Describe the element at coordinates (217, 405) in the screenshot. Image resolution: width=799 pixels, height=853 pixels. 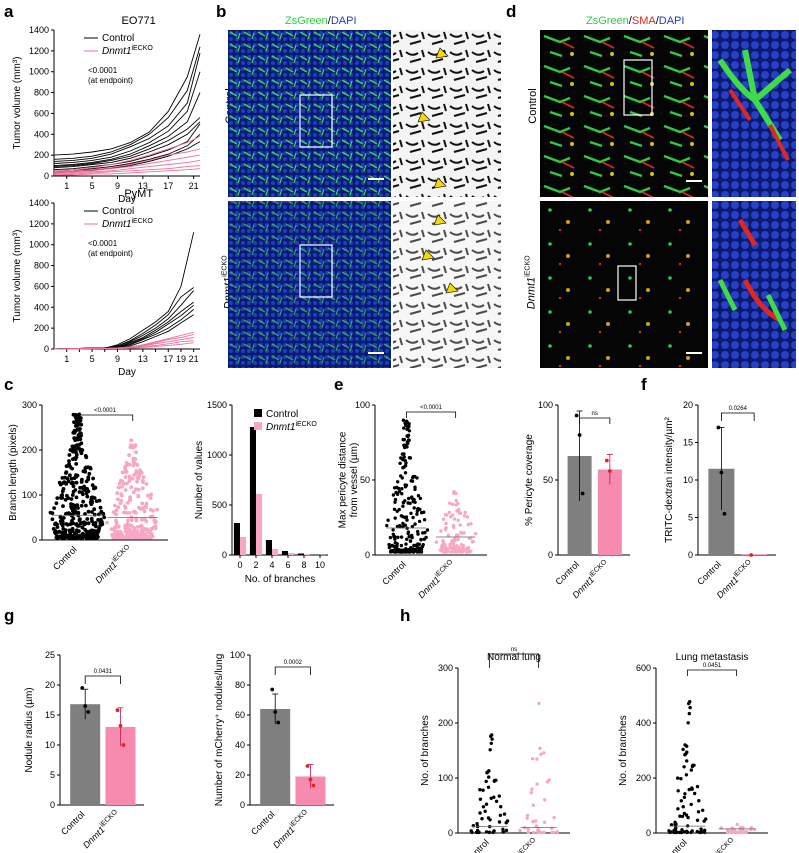
I see `y-tick-label: 1500` at that location.